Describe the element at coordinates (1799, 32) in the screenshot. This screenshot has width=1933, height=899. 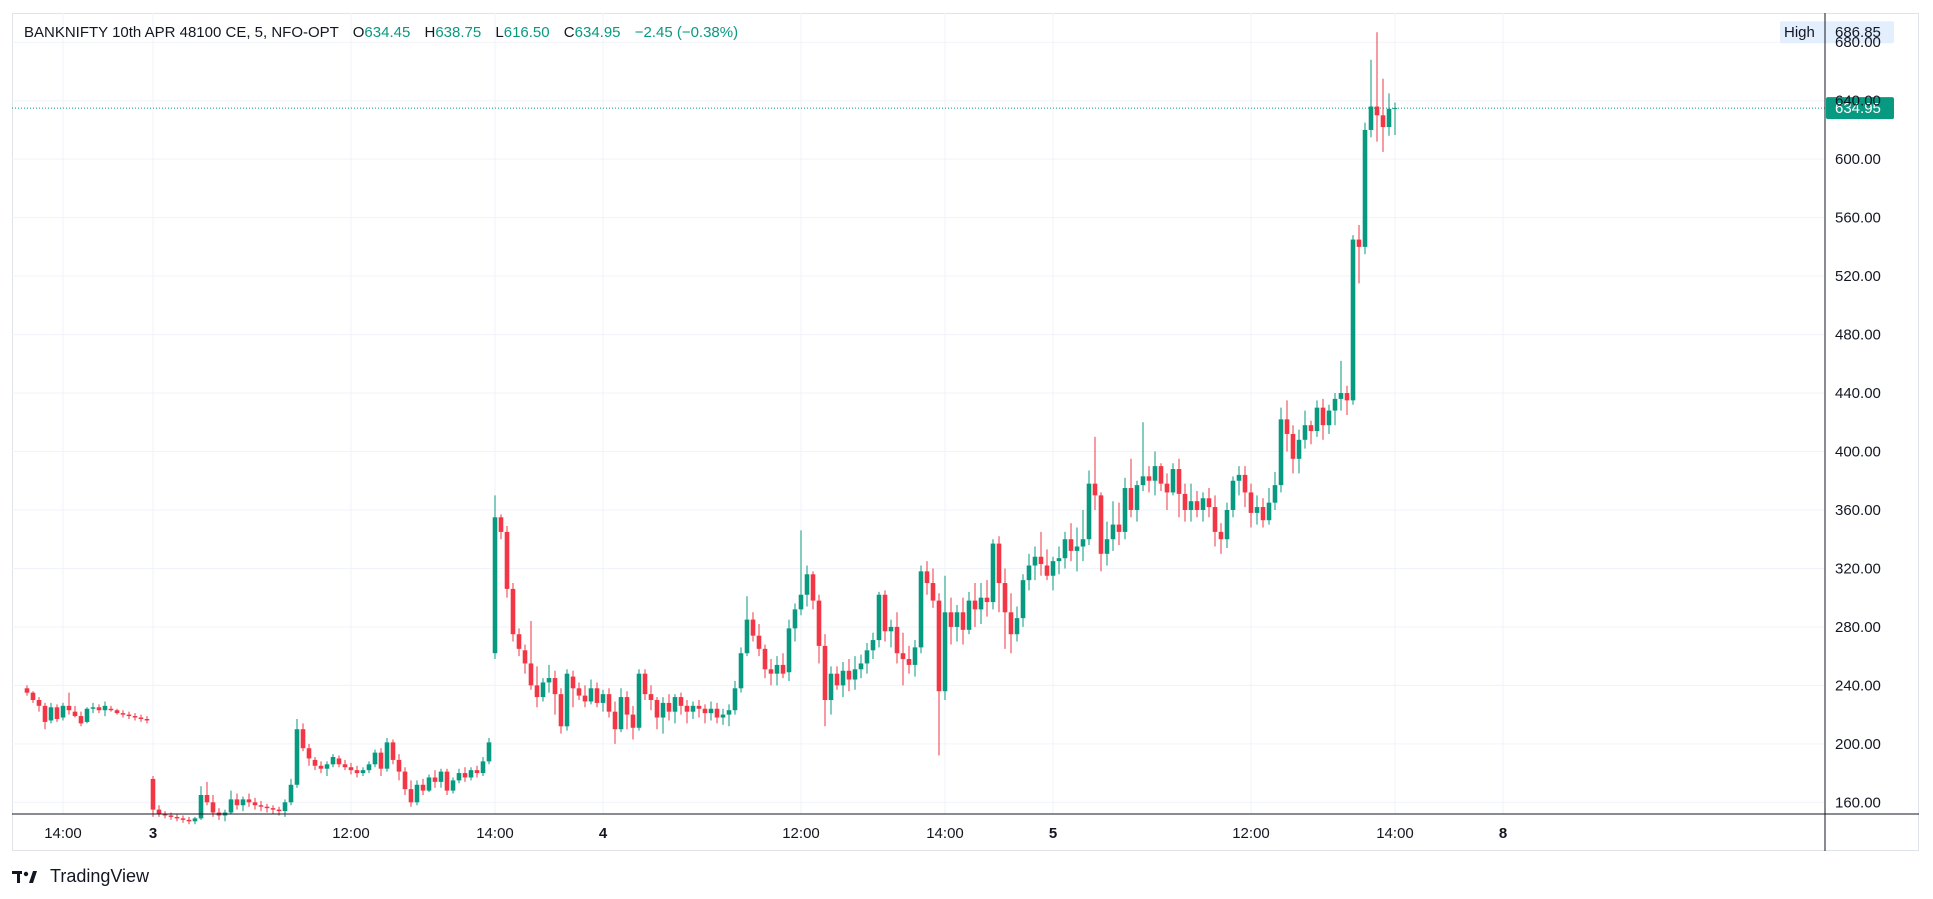
I see `high-badge-label: High` at that location.